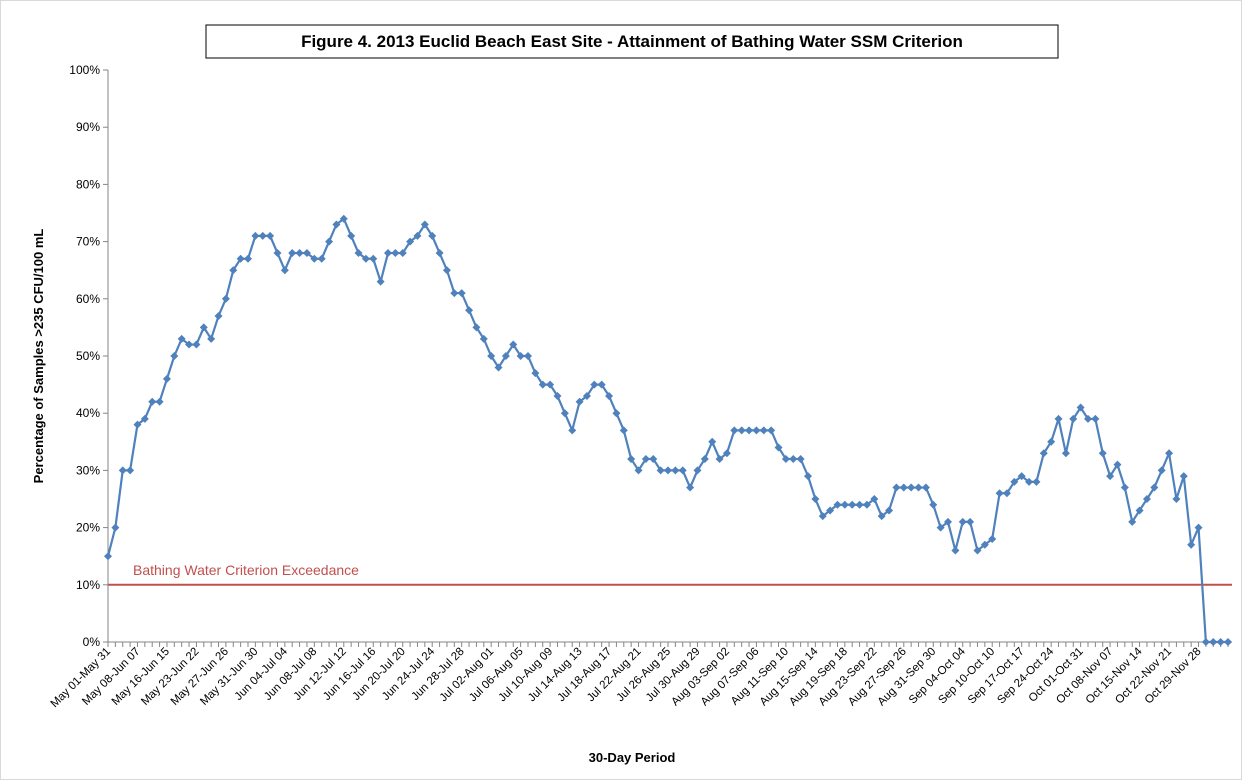 Image resolution: width=1242 pixels, height=780 pixels. What do you see at coordinates (88, 585) in the screenshot?
I see `y-tick-label: 10%` at bounding box center [88, 585].